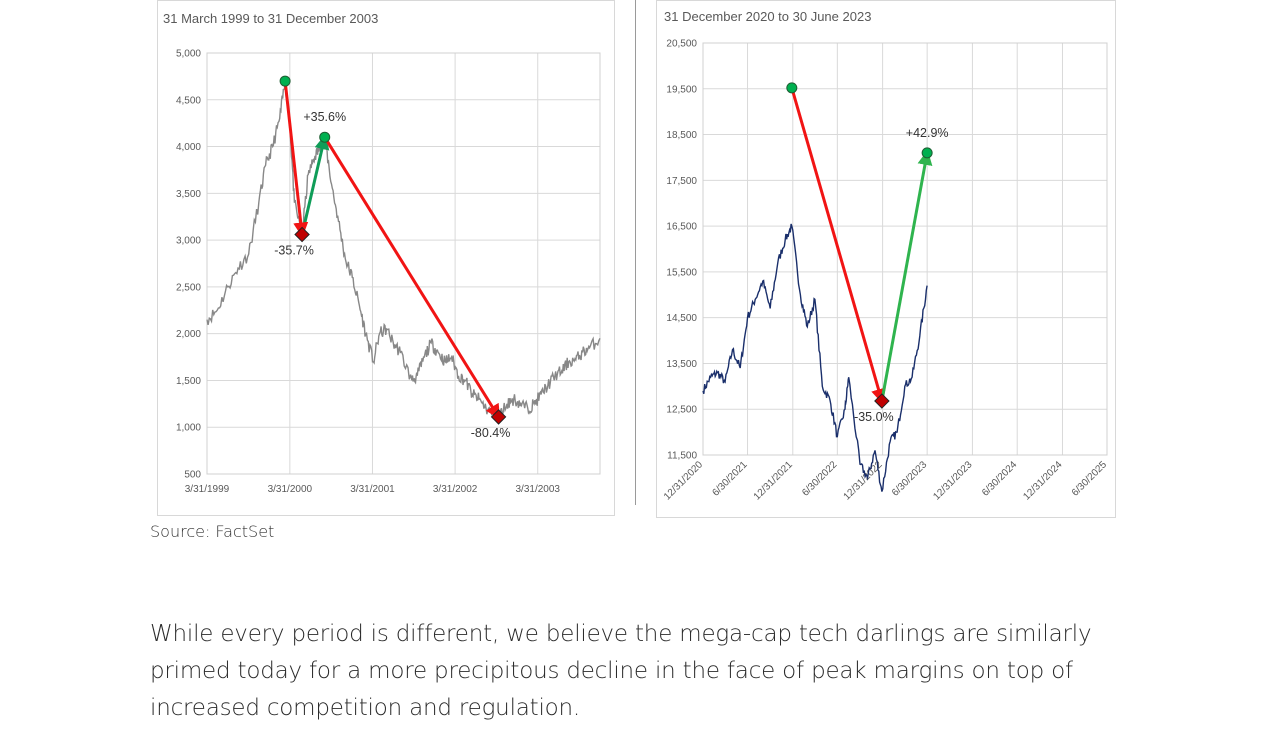  Describe the element at coordinates (681, 272) in the screenshot. I see `y-tick-label: 15,500` at that location.